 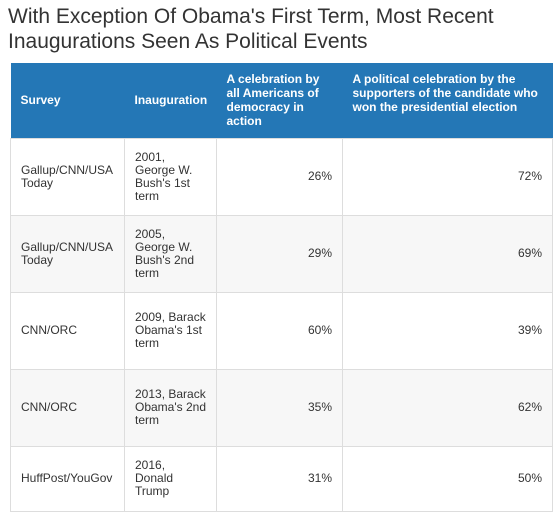 I want to click on cell-celebration-all: 29%, so click(x=279, y=253).